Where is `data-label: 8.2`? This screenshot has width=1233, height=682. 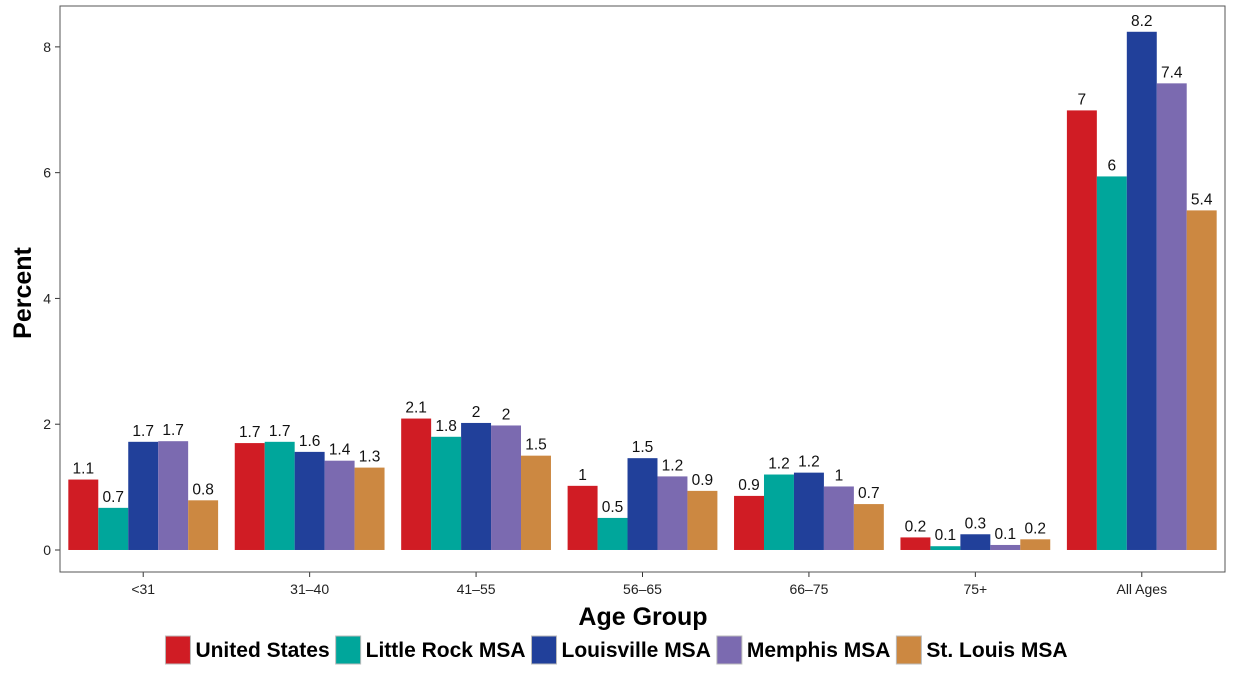
data-label: 8.2 is located at coordinates (1142, 21).